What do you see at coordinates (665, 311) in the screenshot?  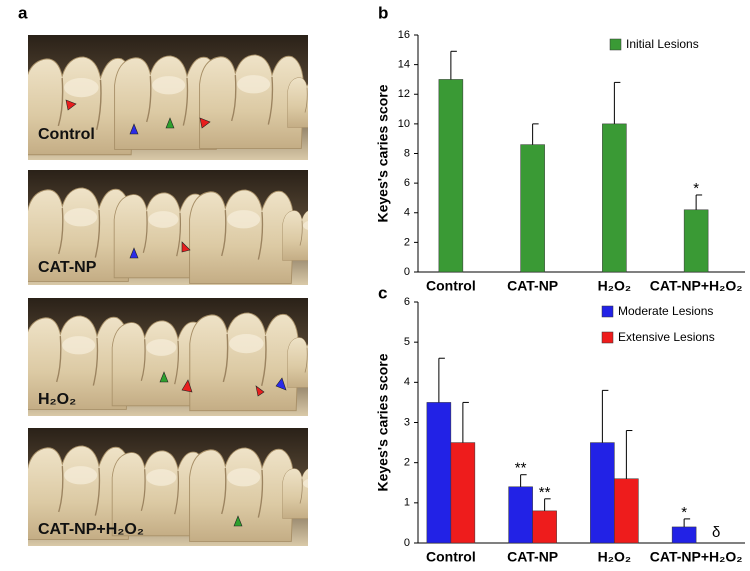 I see `legend-label: Moderate Lesions` at bounding box center [665, 311].